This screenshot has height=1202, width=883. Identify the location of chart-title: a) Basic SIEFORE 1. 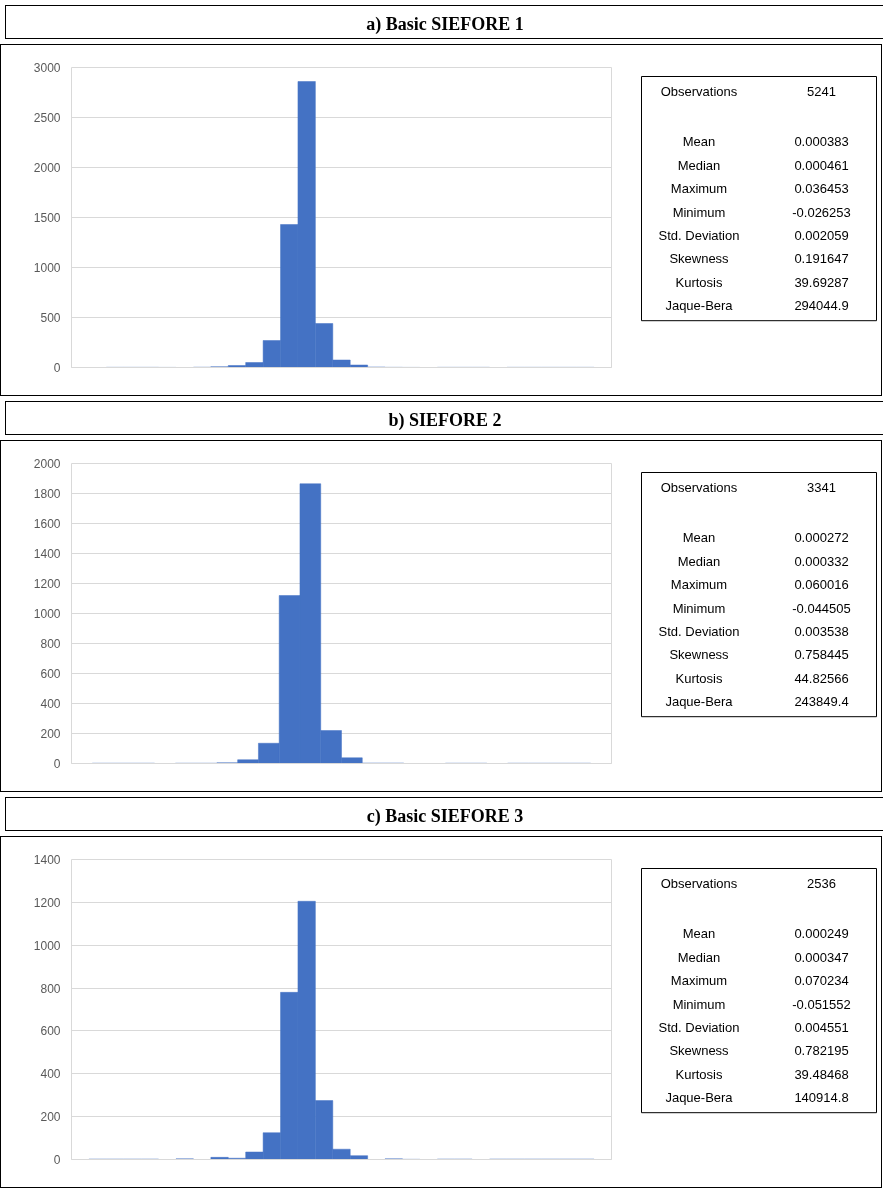
(445, 24).